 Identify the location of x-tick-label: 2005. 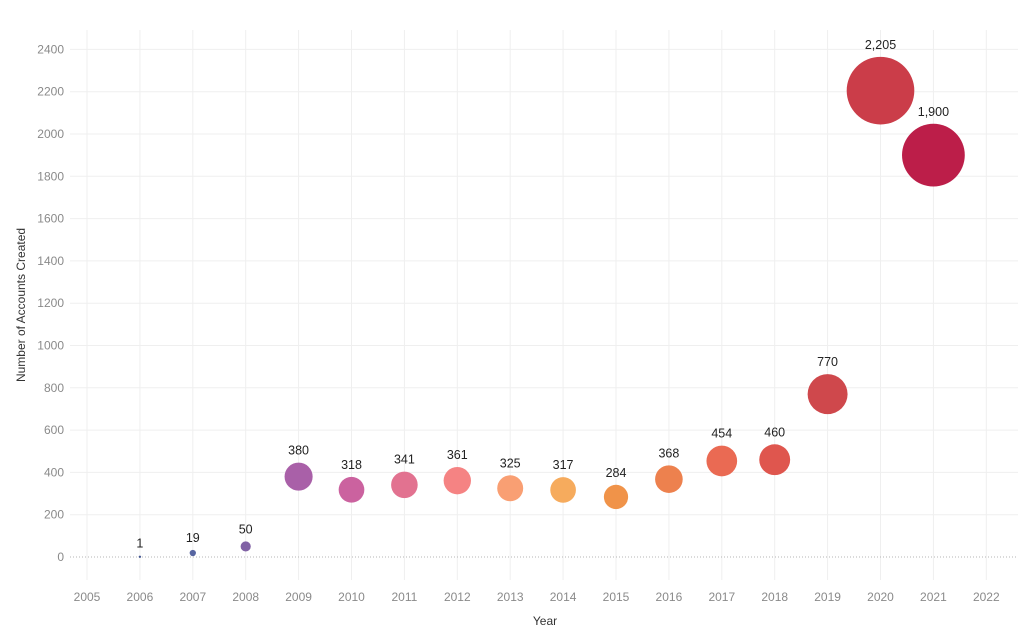
(87, 597).